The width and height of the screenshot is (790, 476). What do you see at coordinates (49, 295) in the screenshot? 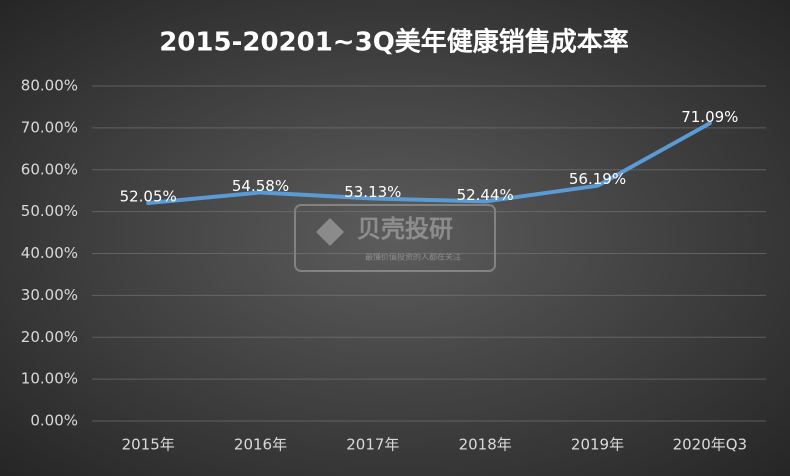
I see `y-tick-label: 30.00%` at bounding box center [49, 295].